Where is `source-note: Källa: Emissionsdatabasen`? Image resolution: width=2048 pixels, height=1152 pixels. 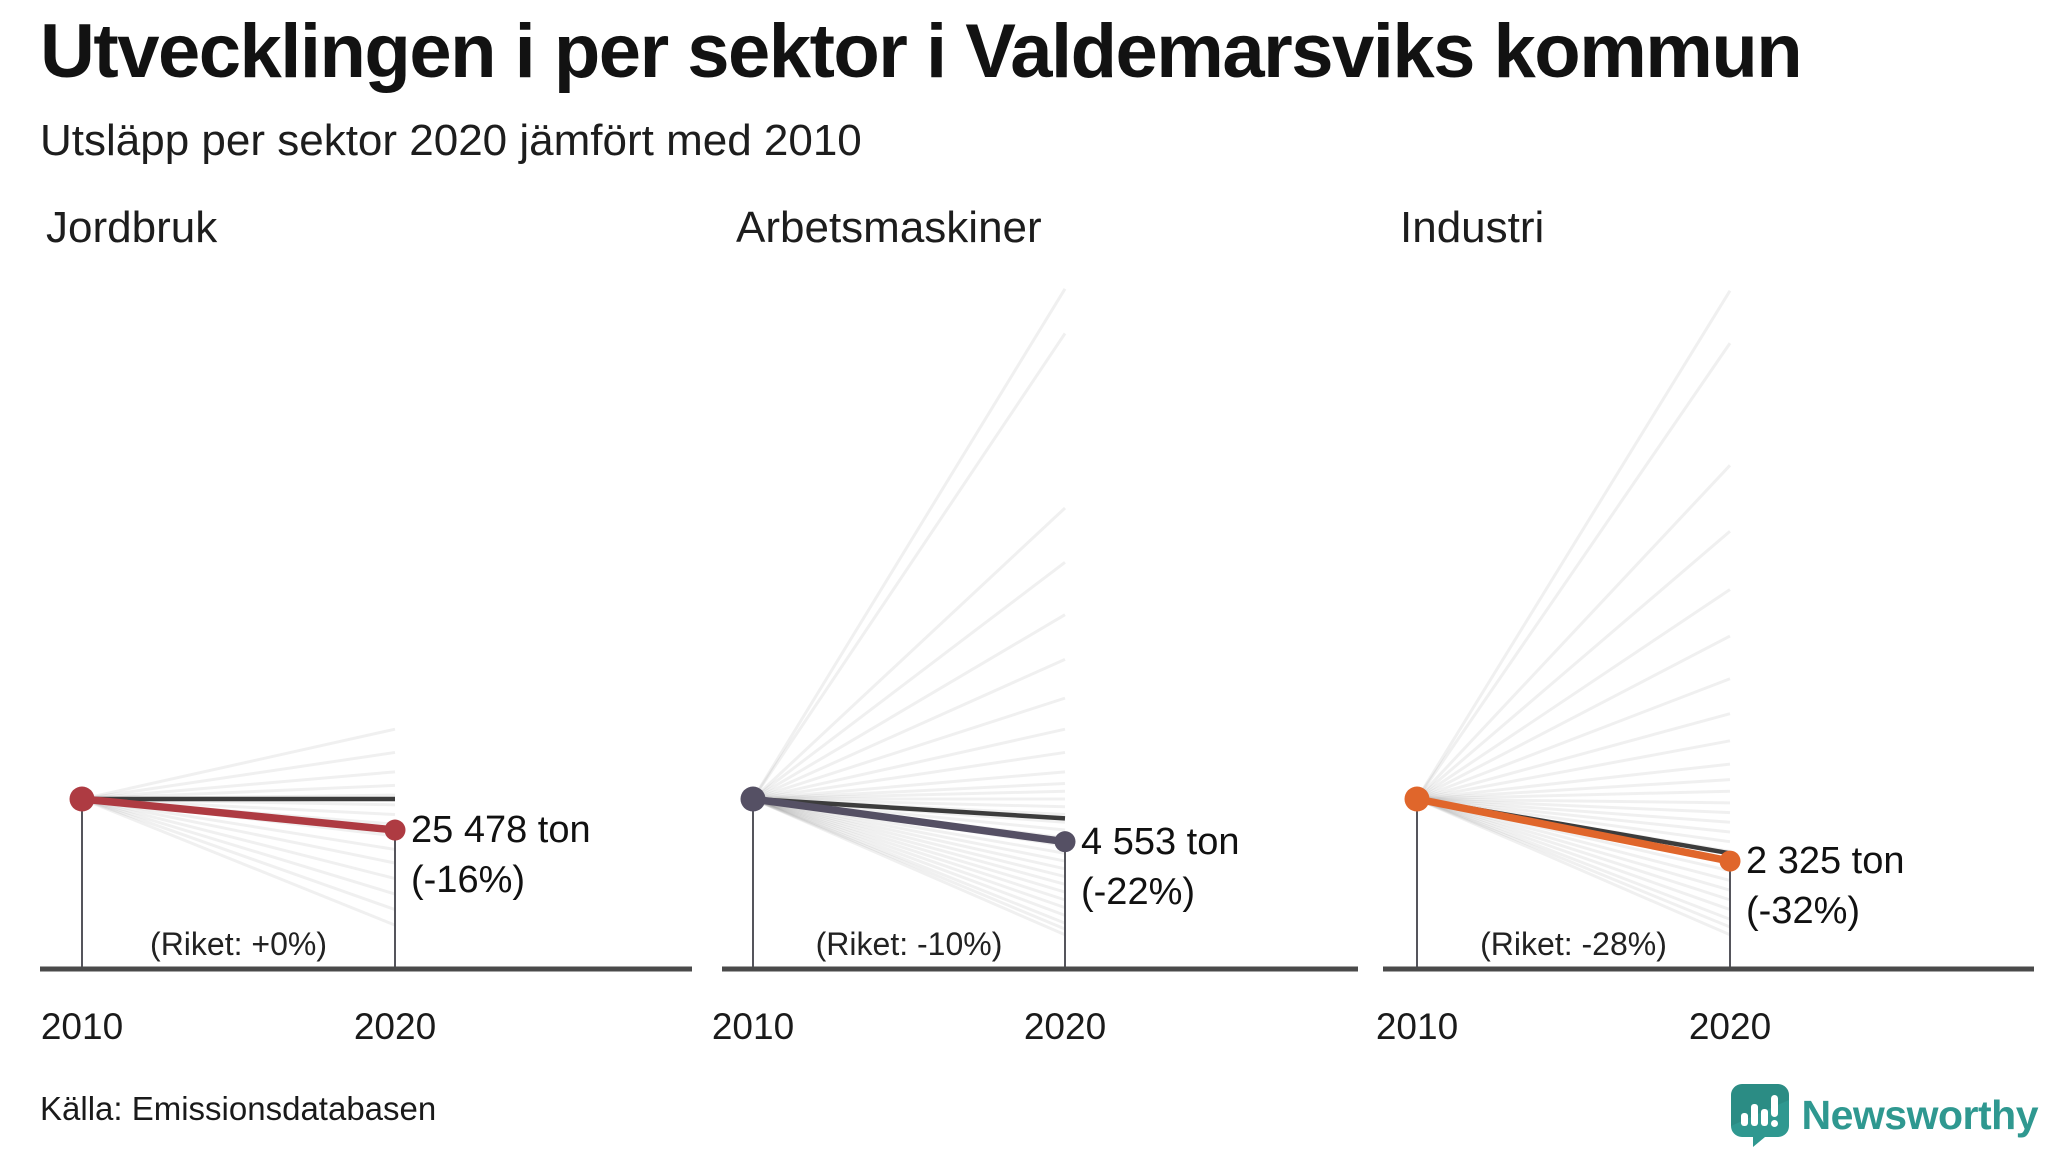
source-note: Källa: Emissionsdatabasen is located at coordinates (238, 1108).